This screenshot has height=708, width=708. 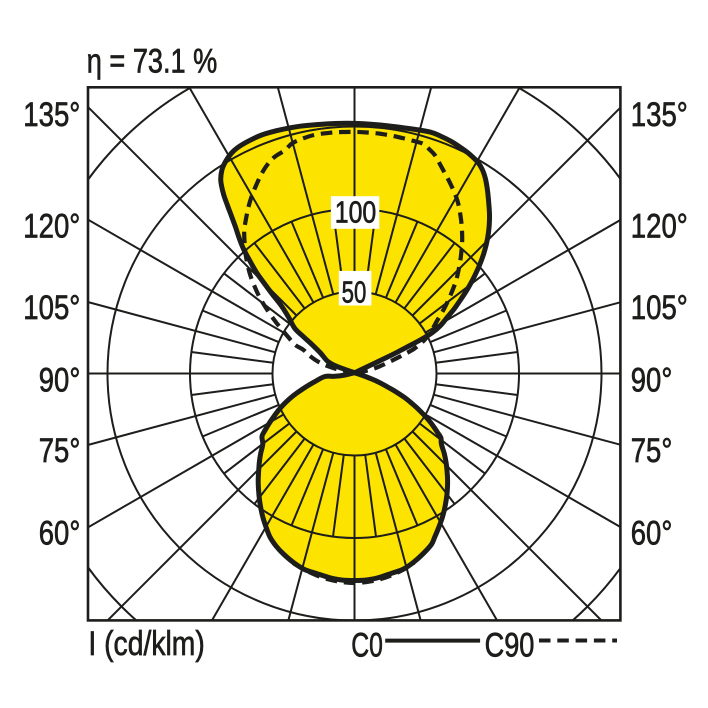 I want to click on svg-text: C0, so click(x=367, y=645).